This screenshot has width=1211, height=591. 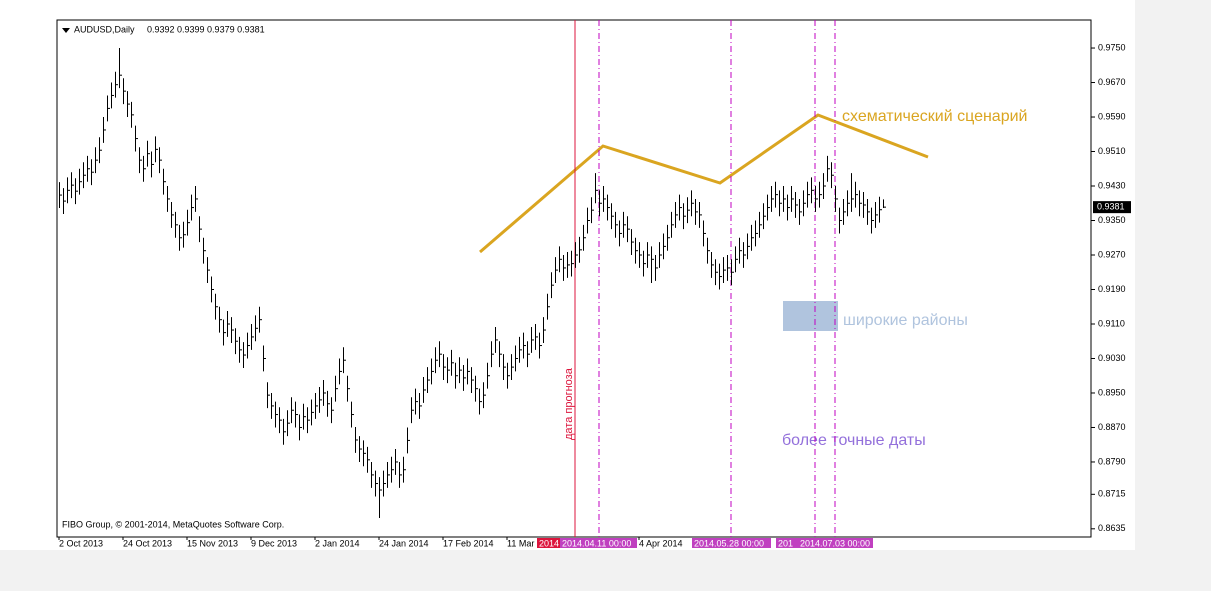 What do you see at coordinates (704, 183) in the screenshot?
I see `scenario-line` at bounding box center [704, 183].